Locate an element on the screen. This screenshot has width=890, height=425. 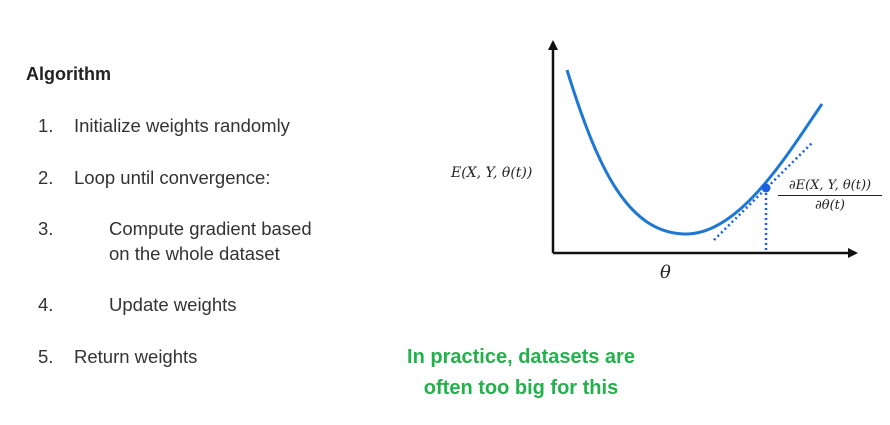
x-axis-label: θ is located at coordinates (665, 272).